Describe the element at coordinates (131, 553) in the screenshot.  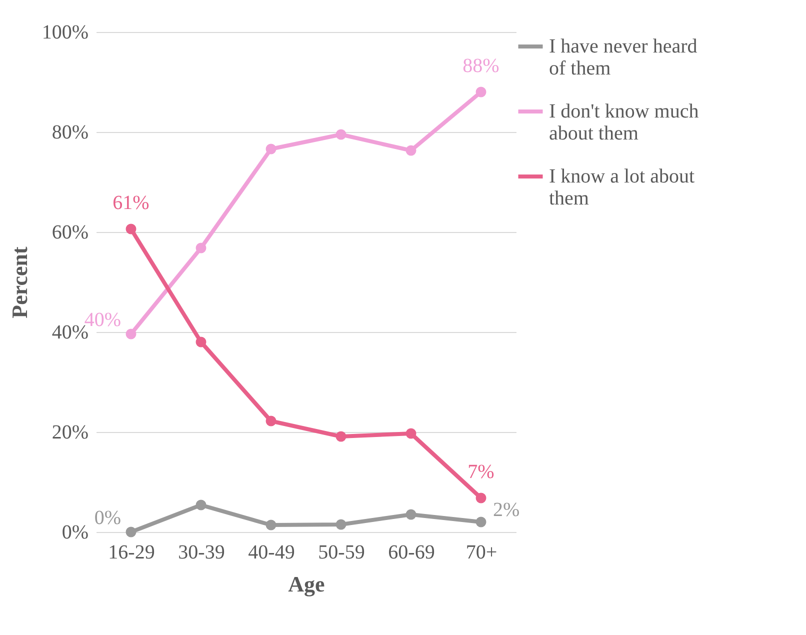
I see `x-tick-label: 16-29` at that location.